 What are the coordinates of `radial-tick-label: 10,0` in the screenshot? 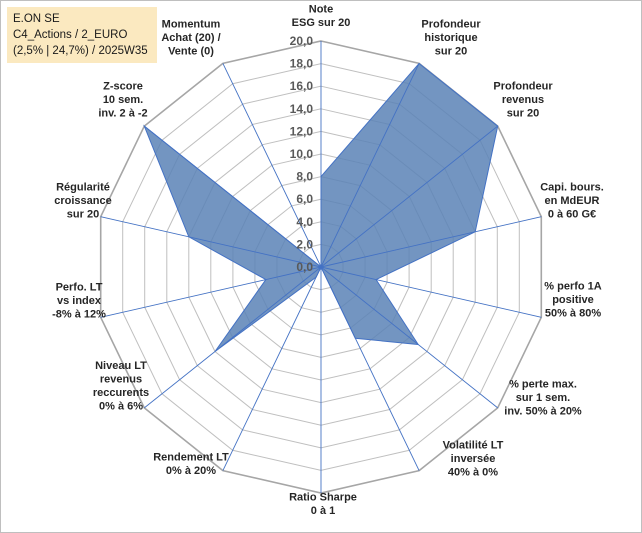 It's located at (302, 154).